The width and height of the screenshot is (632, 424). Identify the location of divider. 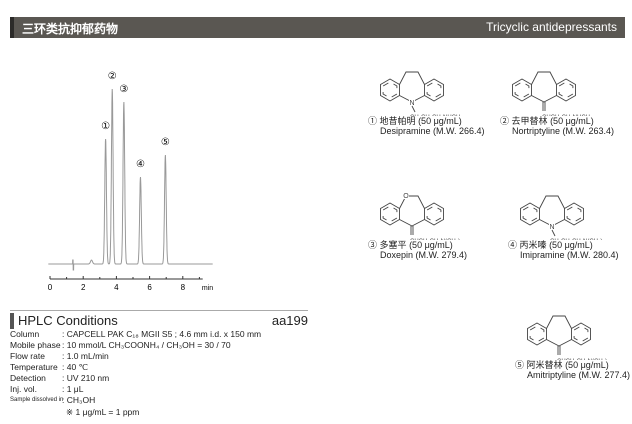
(159, 310).